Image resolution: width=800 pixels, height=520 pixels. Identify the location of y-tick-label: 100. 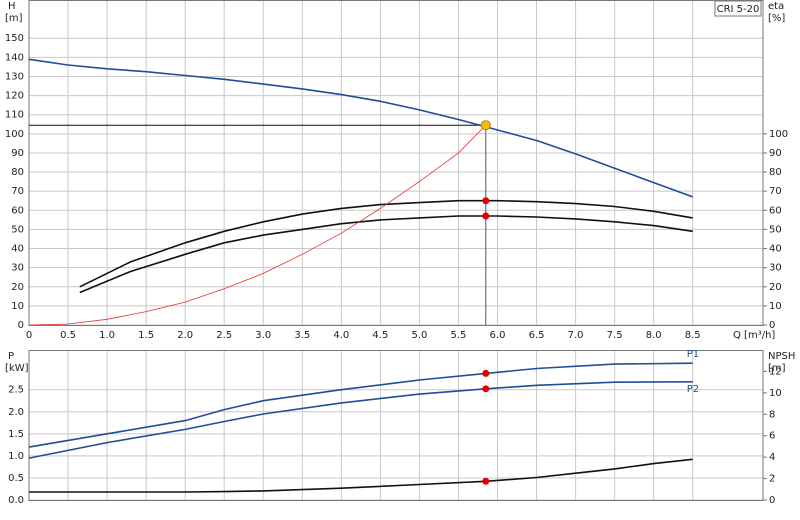
(14, 134).